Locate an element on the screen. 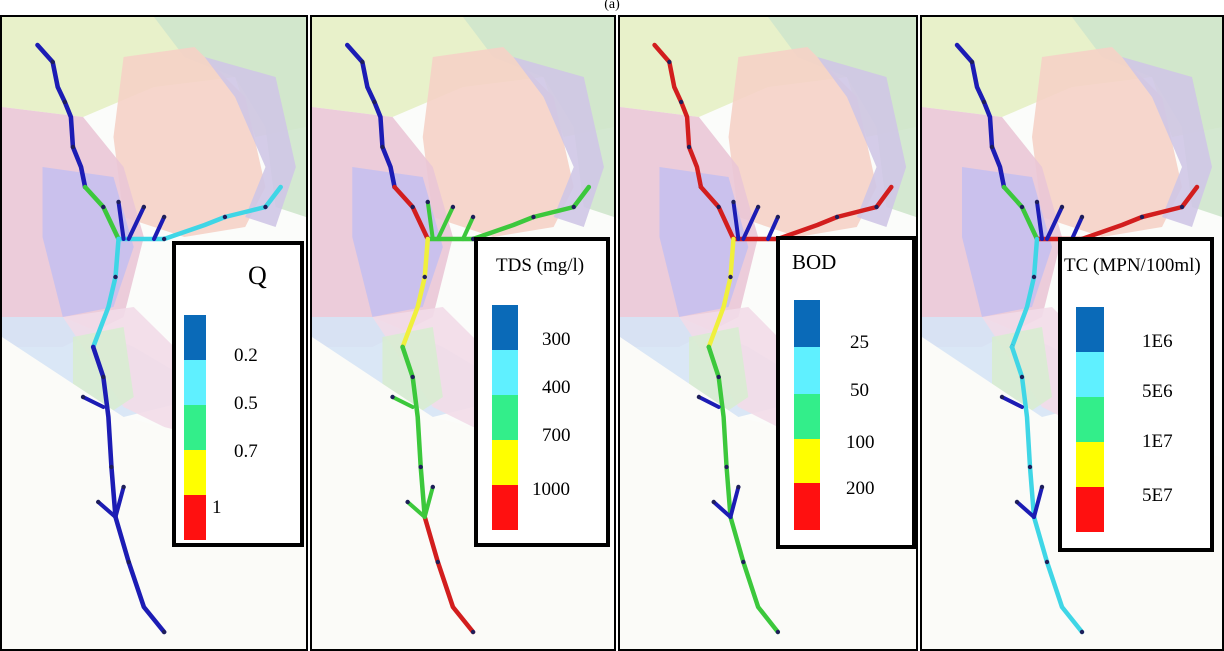  legend-tds: TDS (mg/l) 300 400 700 1000 is located at coordinates (542, 392).